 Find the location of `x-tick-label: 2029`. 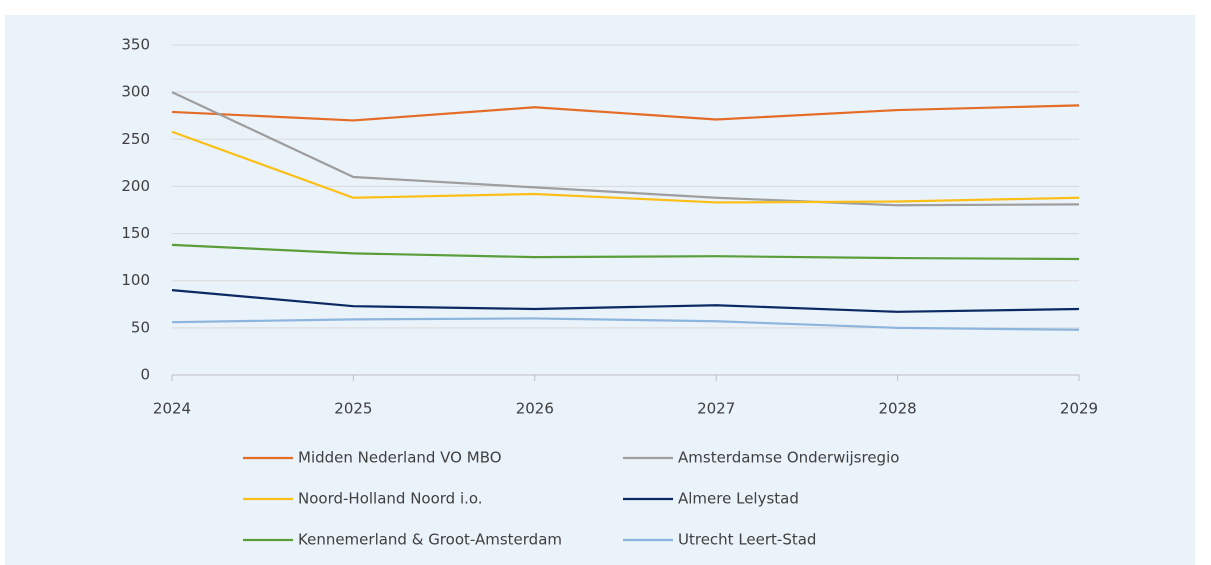

x-tick-label: 2029 is located at coordinates (1079, 409).